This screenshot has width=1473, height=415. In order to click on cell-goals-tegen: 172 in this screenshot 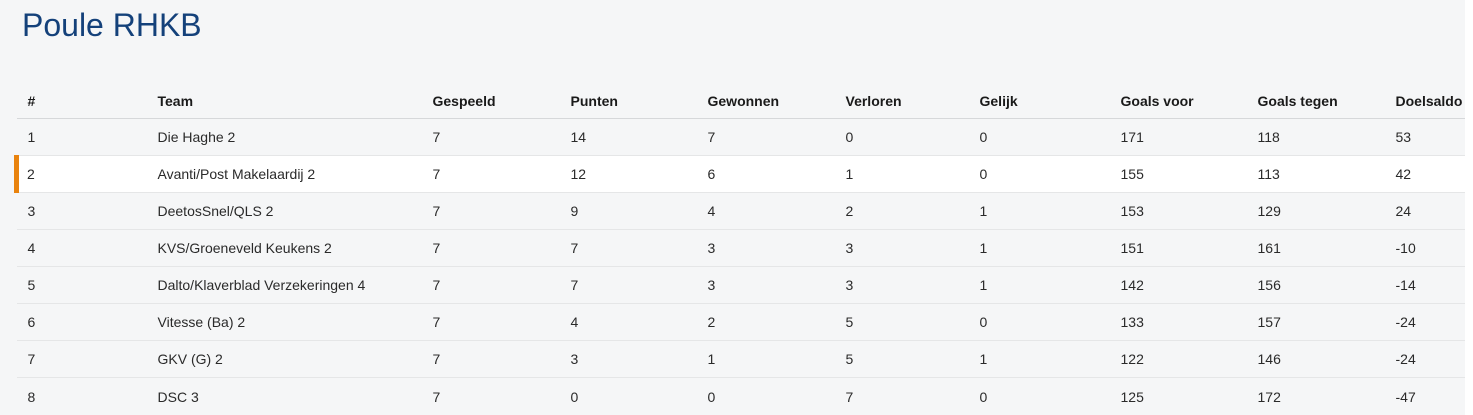, I will do `click(1269, 396)`.